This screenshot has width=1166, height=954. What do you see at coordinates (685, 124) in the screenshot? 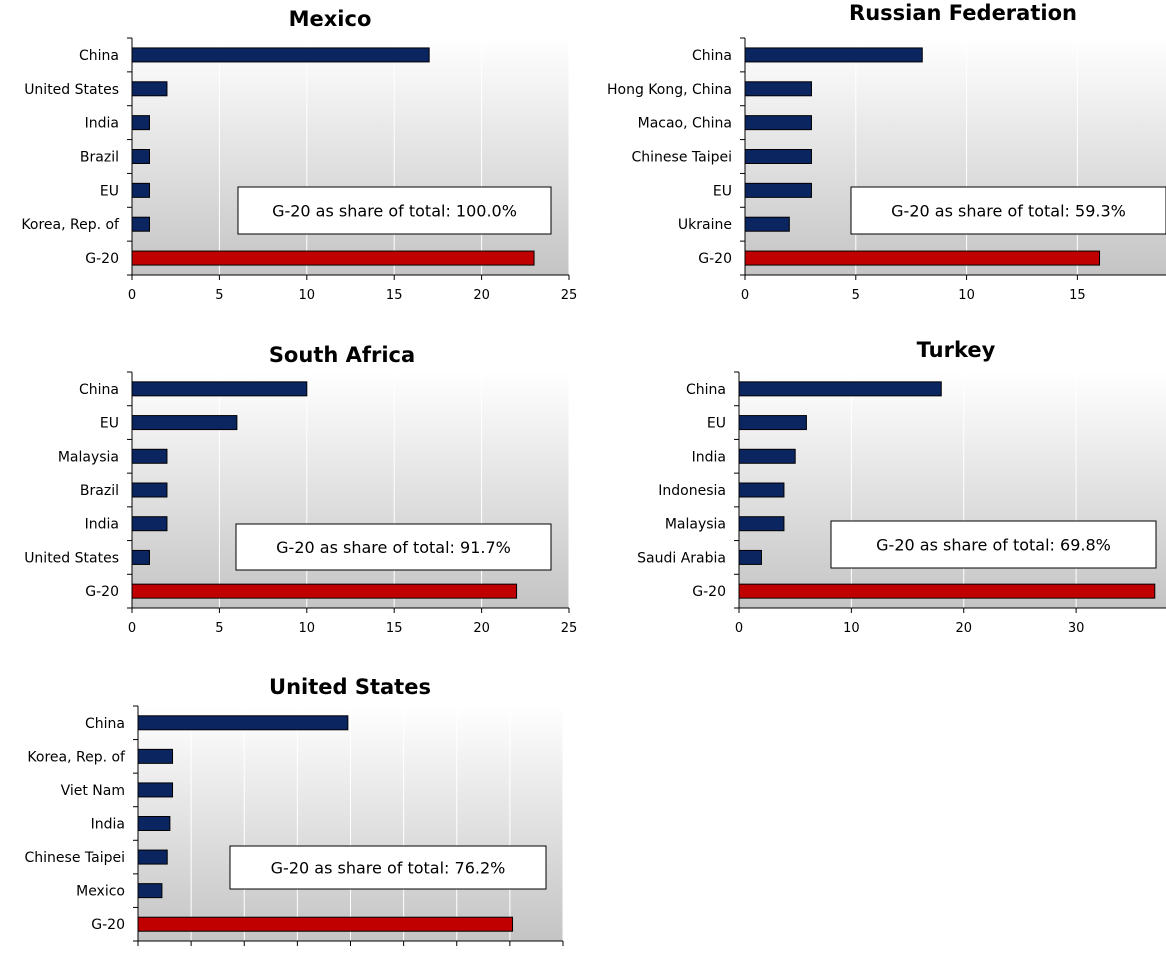
I see `category-label: Macao, China` at bounding box center [685, 124].